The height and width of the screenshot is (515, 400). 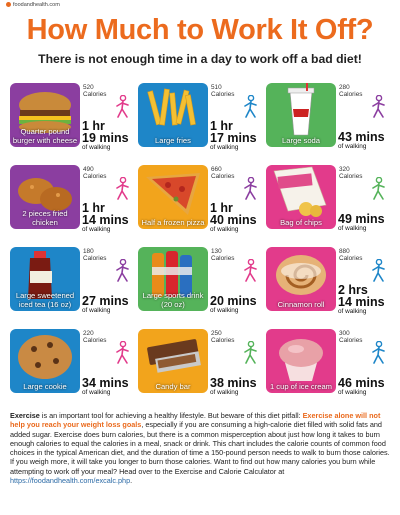 What do you see at coordinates (361, 219) in the screenshot?
I see `walk-minutes: 49 mins` at bounding box center [361, 219].